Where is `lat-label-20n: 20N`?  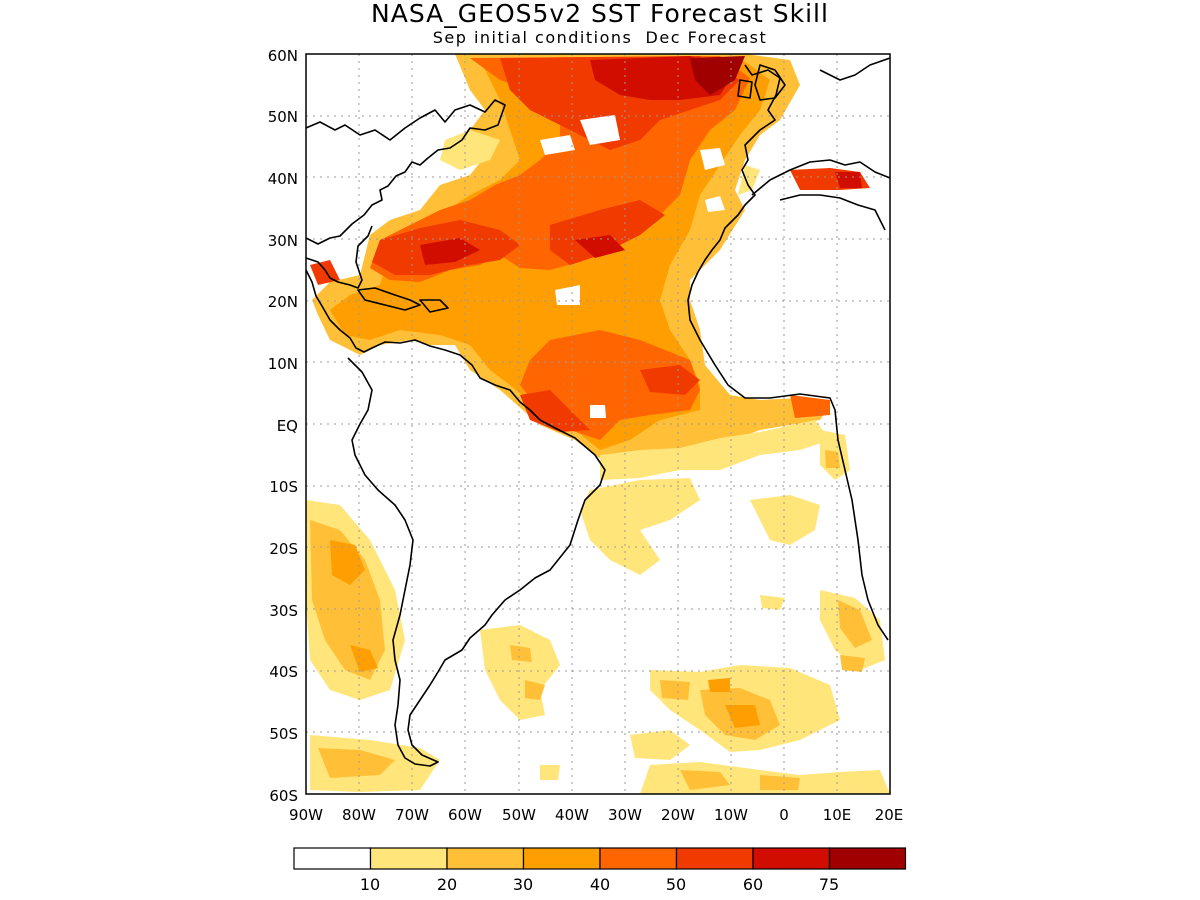 lat-label-20n: 20N is located at coordinates (283, 302).